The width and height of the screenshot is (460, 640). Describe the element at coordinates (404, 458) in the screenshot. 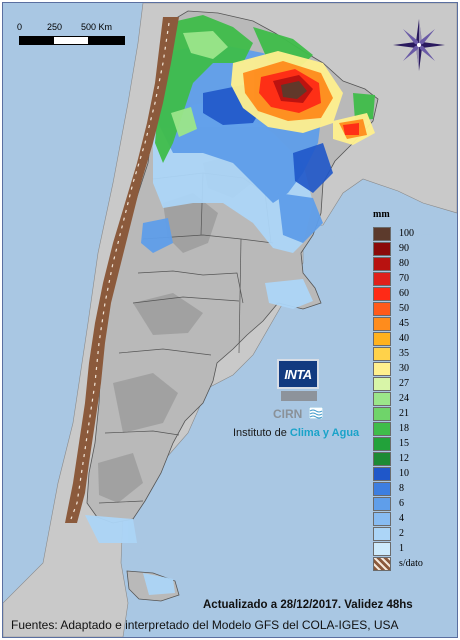

I see `legend-label: 12` at that location.